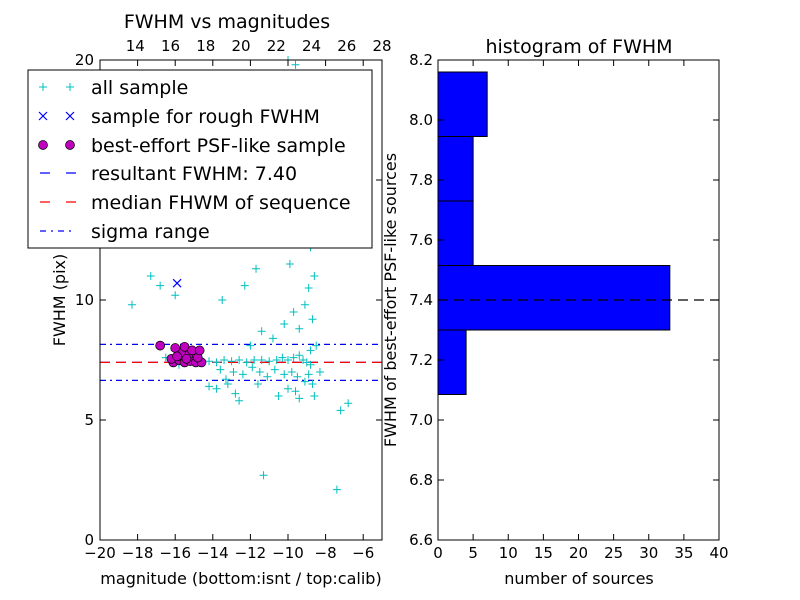  What do you see at coordinates (251, 553) in the screenshot?
I see `x-tick-label: −12` at bounding box center [251, 553].